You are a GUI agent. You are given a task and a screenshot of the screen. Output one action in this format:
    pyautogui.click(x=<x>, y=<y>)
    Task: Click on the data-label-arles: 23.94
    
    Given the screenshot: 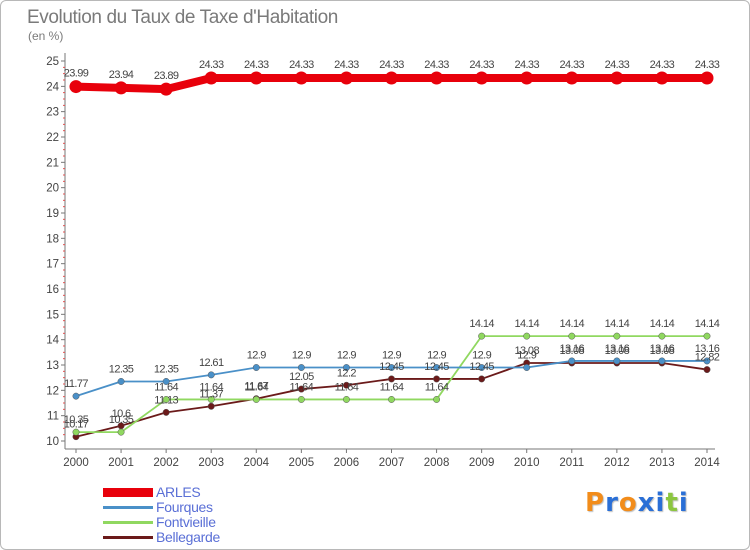 What is the action you would take?
    pyautogui.click(x=121, y=75)
    